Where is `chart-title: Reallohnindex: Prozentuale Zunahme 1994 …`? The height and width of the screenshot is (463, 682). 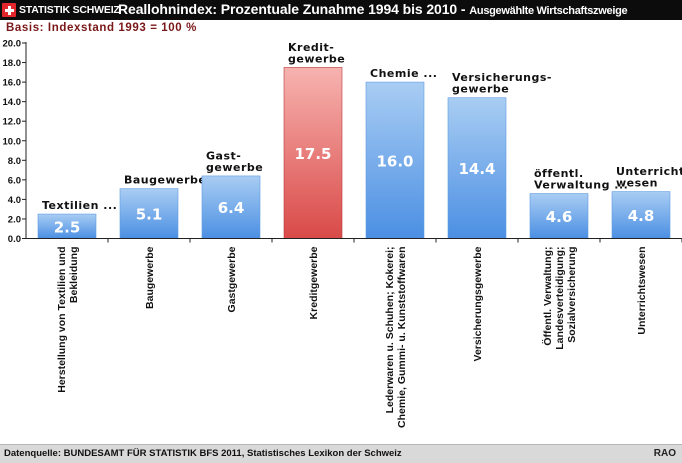 chart-title: Reallohnindex: Prozentuale Zunahme 1994 … is located at coordinates (373, 9).